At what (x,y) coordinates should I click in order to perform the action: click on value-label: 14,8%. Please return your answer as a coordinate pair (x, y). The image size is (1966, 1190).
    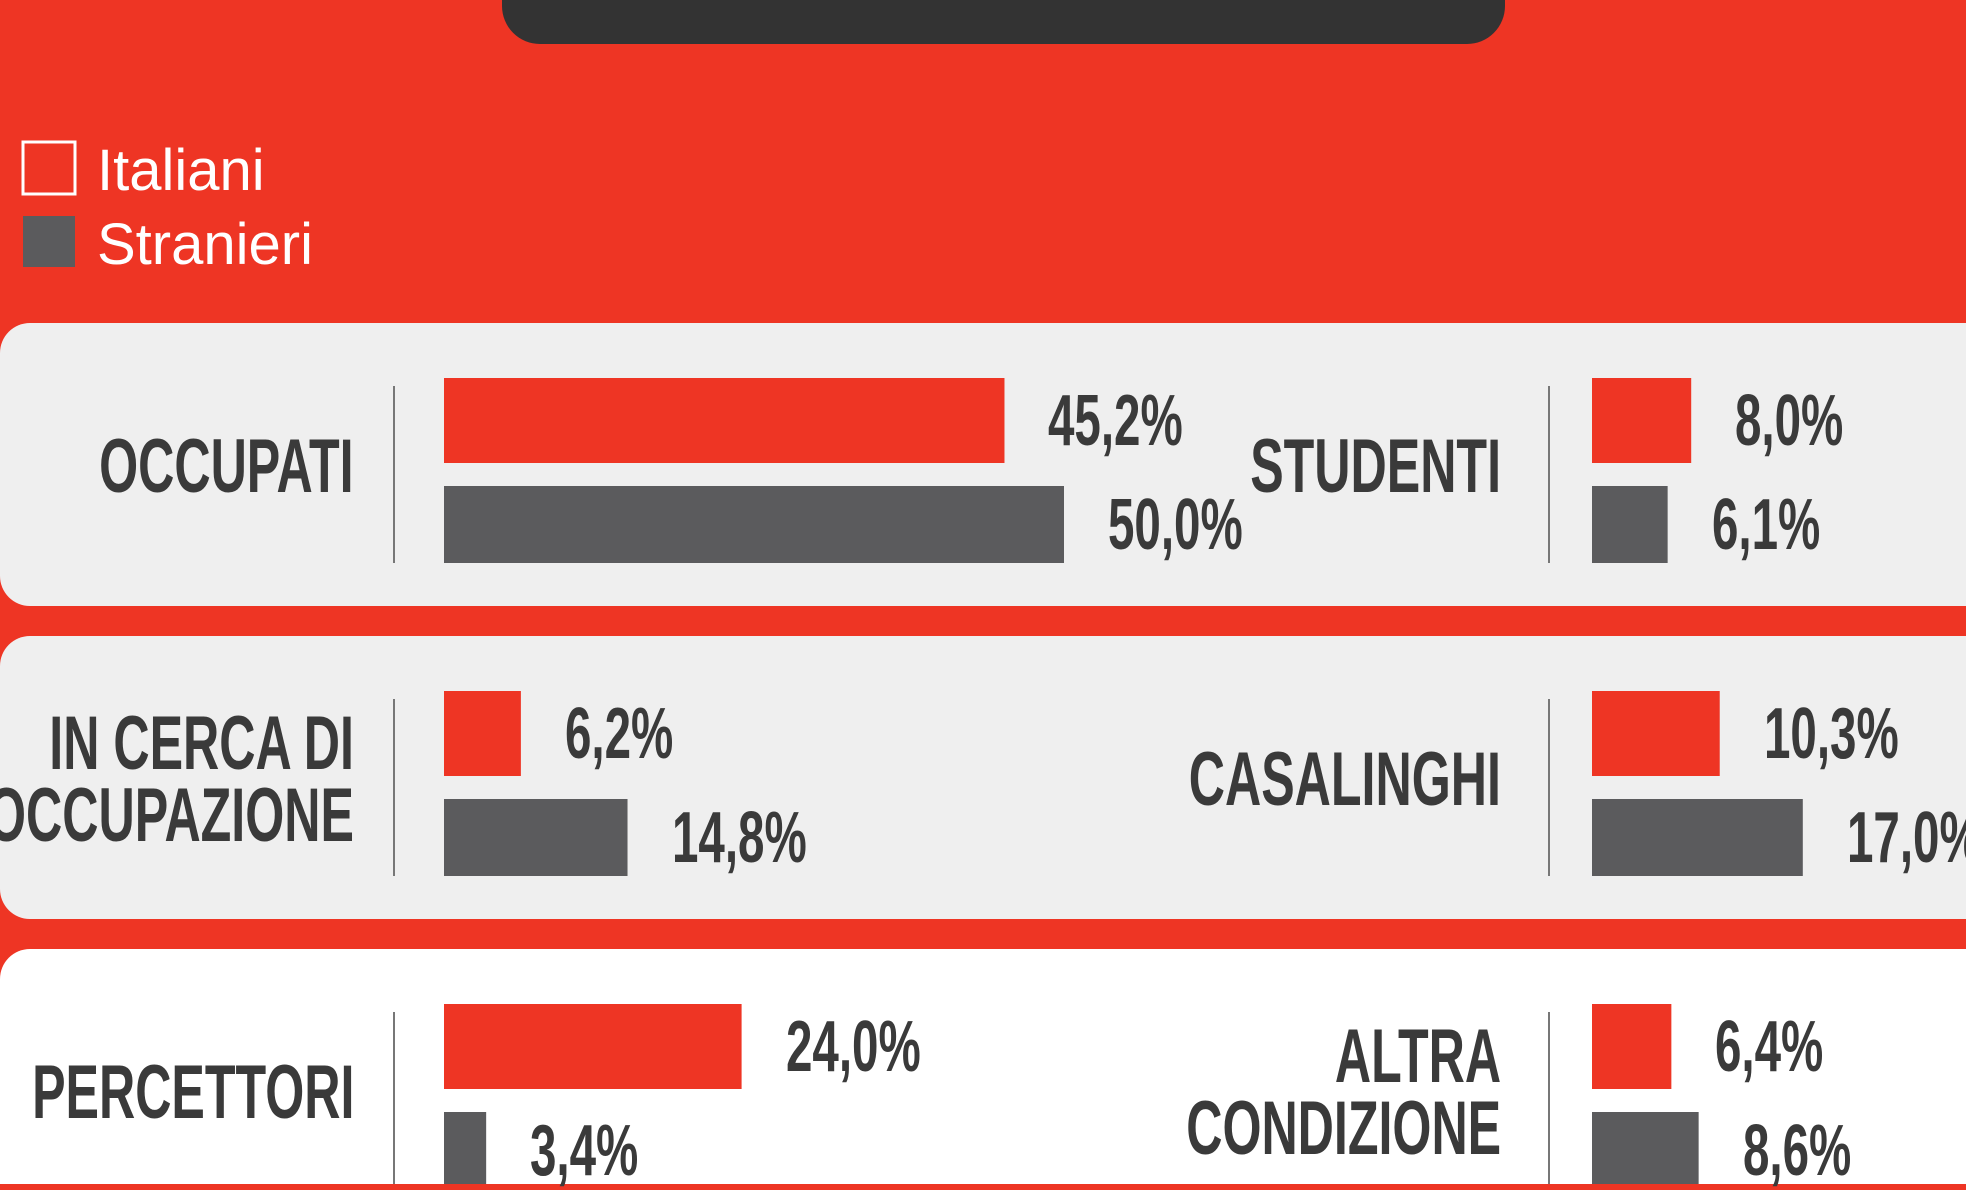
    Looking at the image, I should click on (739, 837).